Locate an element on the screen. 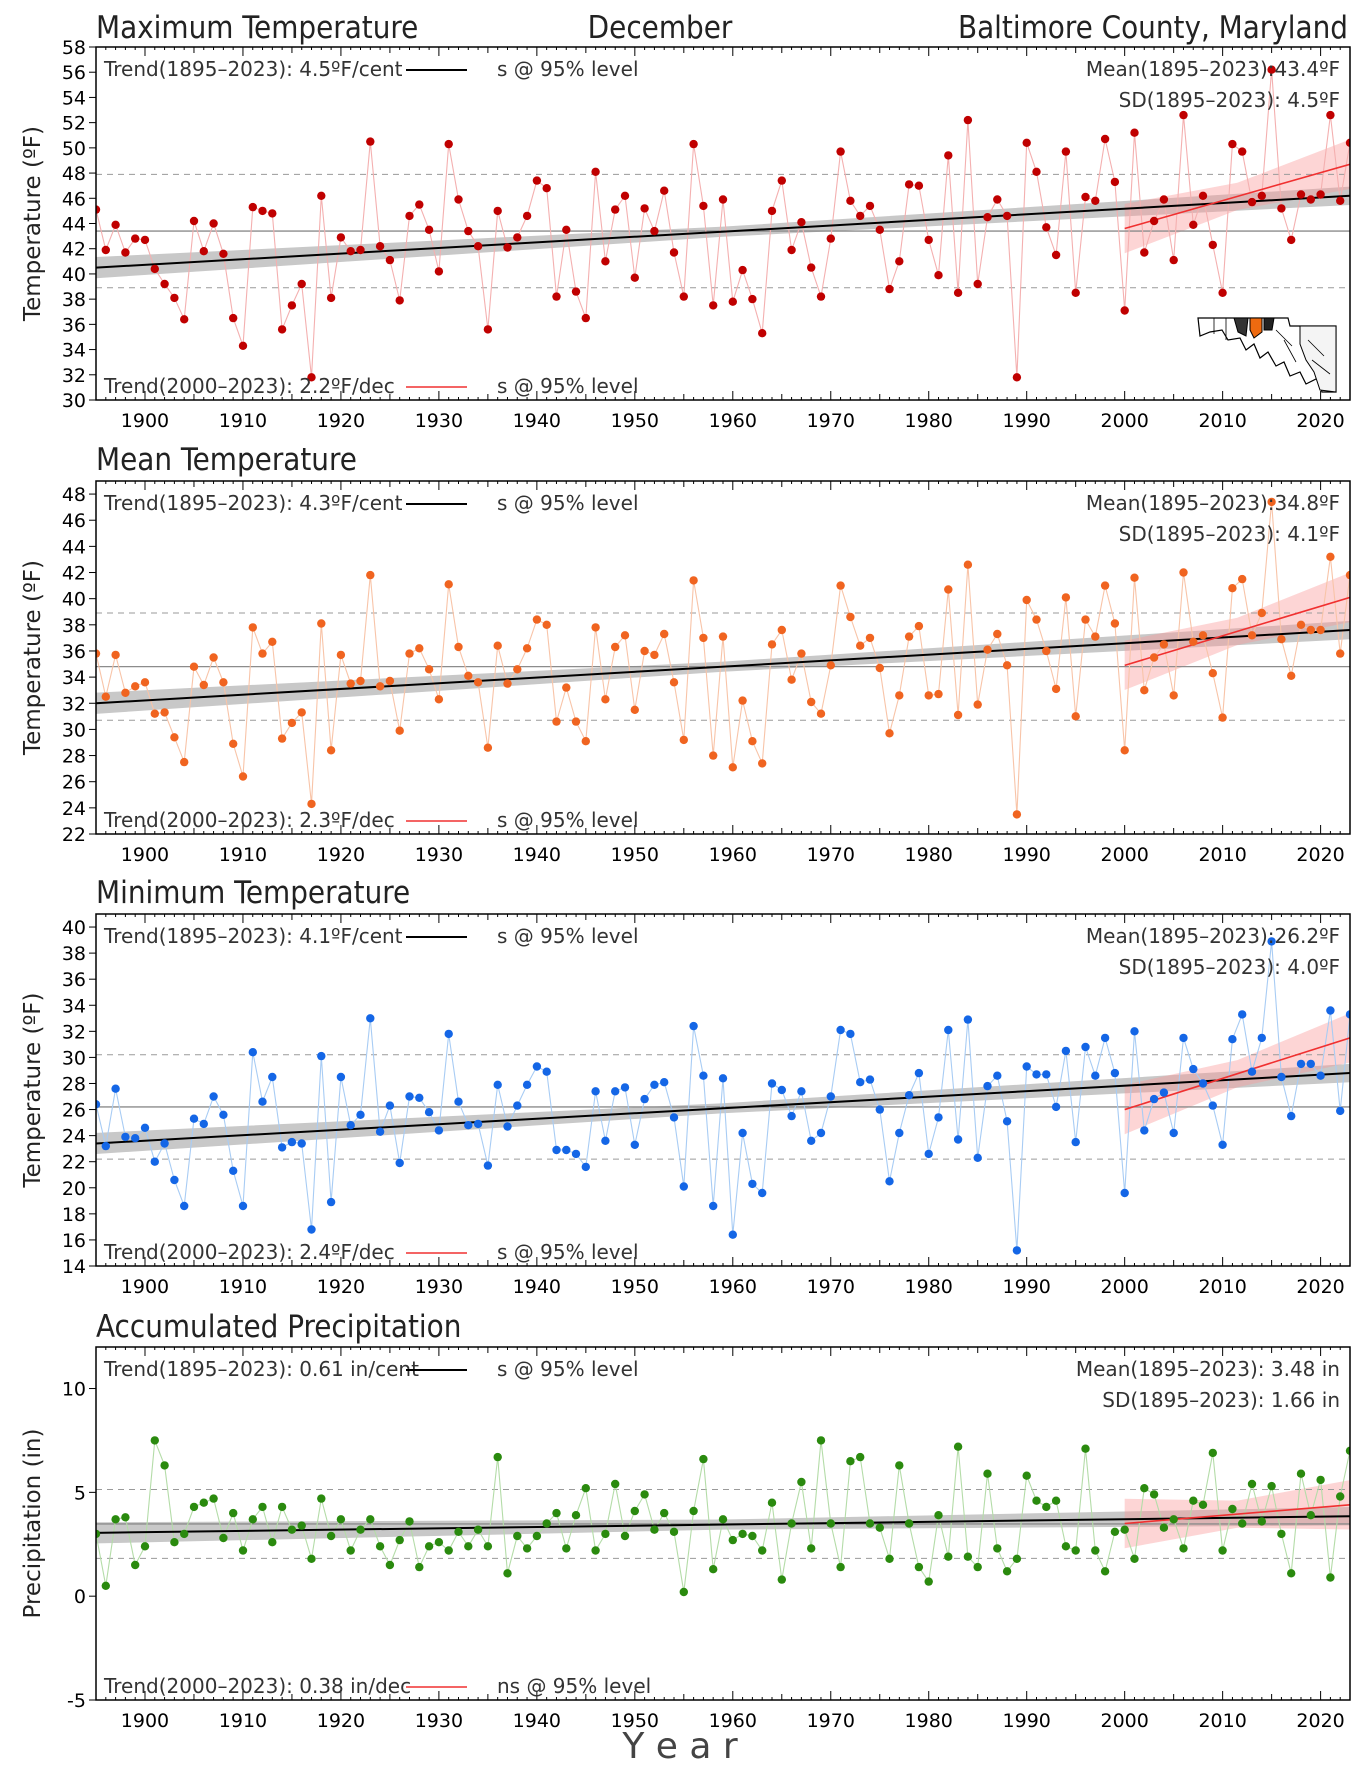  trend-long-label: Trend(1895–2023): 4.5ºF/cent is located at coordinates (253, 69).